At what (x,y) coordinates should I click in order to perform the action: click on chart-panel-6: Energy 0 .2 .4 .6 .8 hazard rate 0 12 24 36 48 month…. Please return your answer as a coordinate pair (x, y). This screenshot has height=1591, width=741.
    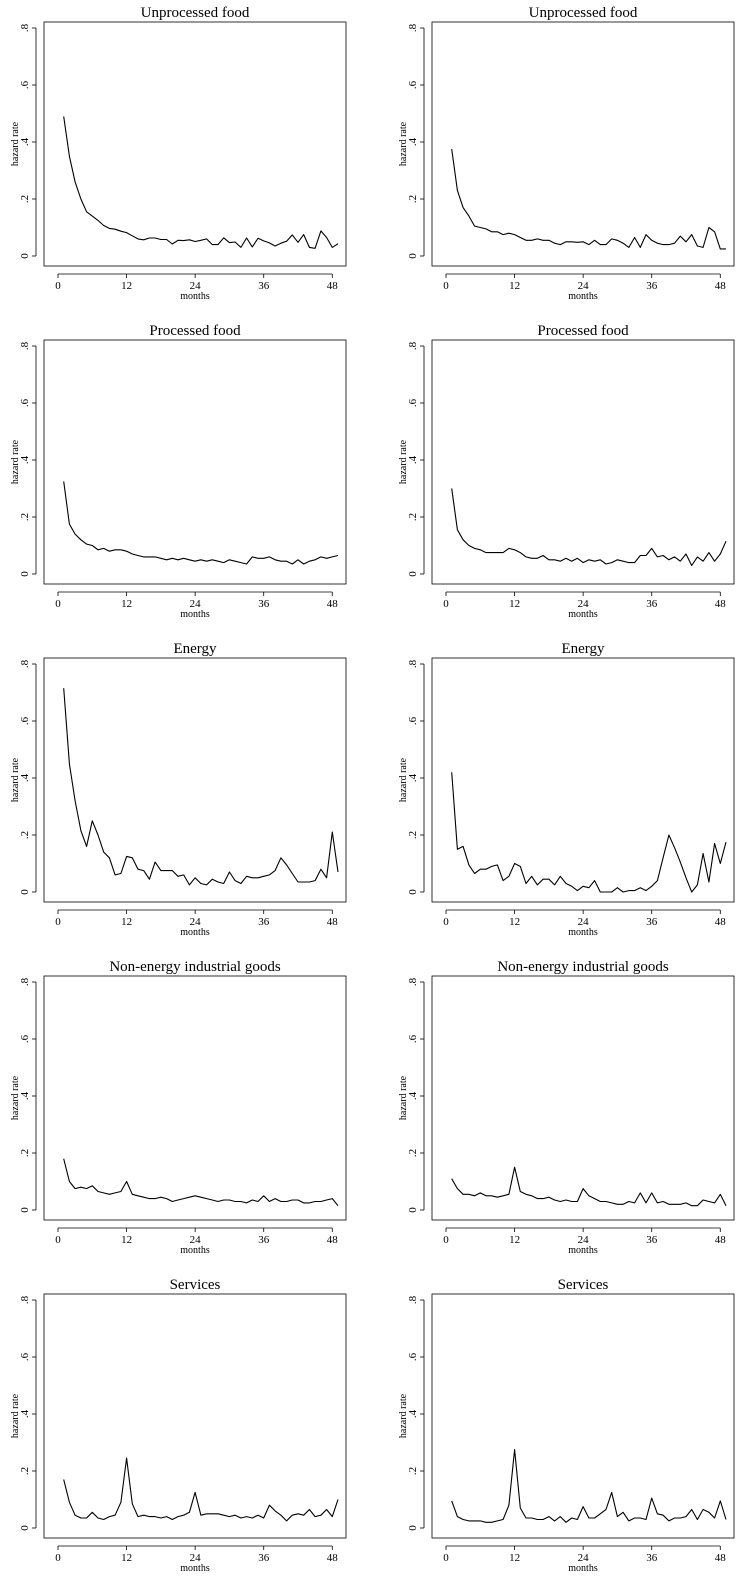
    Looking at the image, I should click on (566, 789).